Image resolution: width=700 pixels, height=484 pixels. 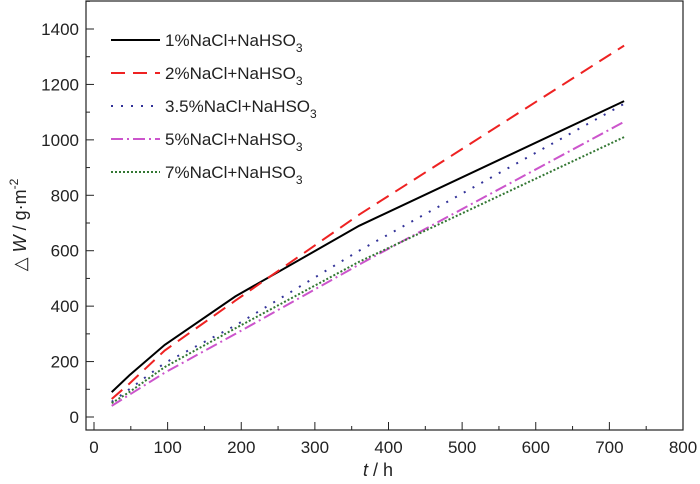 I want to click on legend-label: 1%NaCl+NaHSO3, so click(x=234, y=43).